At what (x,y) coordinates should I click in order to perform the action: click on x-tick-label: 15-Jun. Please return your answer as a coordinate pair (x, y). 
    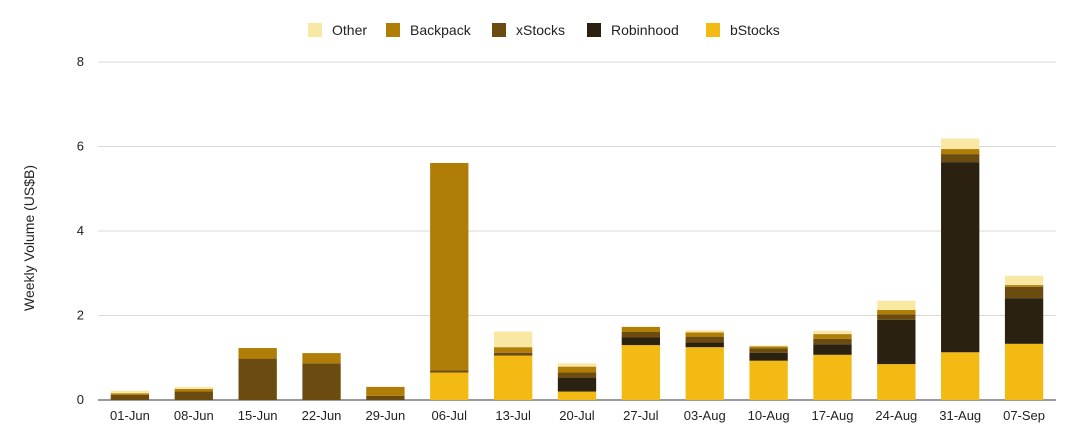
    Looking at the image, I should click on (258, 415).